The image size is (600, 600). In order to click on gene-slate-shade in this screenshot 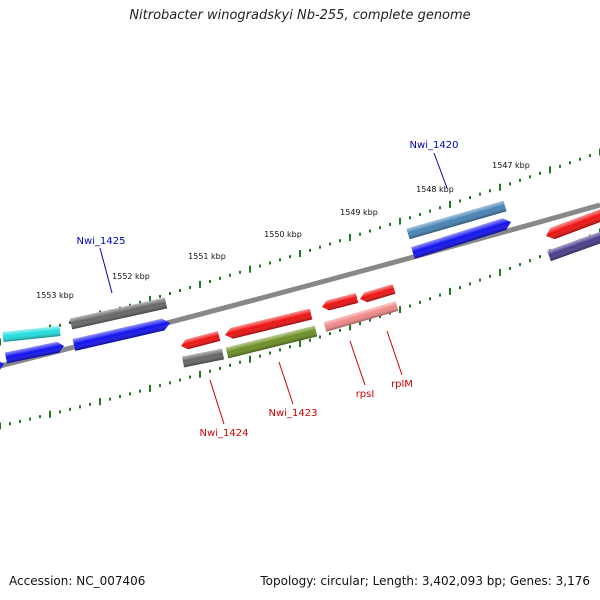, I will do `click(573, 245)`.